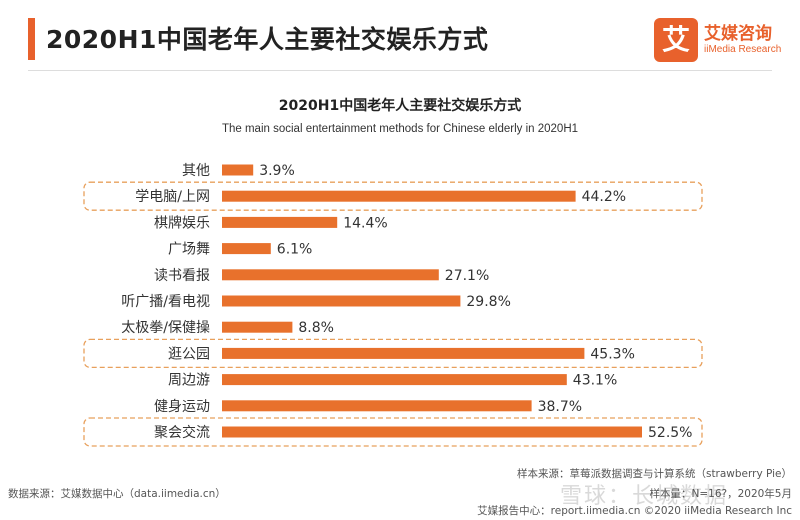 The width and height of the screenshot is (800, 520). Describe the element at coordinates (670, 433) in the screenshot. I see `value-label: 52.5%` at that location.